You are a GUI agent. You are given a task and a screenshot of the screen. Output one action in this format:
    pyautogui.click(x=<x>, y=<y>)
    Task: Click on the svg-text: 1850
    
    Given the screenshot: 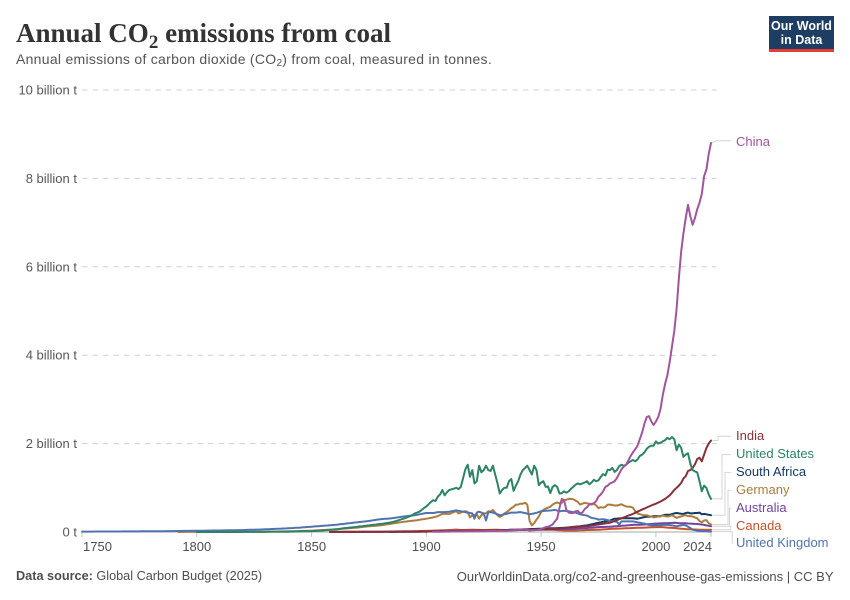 What is the action you would take?
    pyautogui.click(x=311, y=546)
    